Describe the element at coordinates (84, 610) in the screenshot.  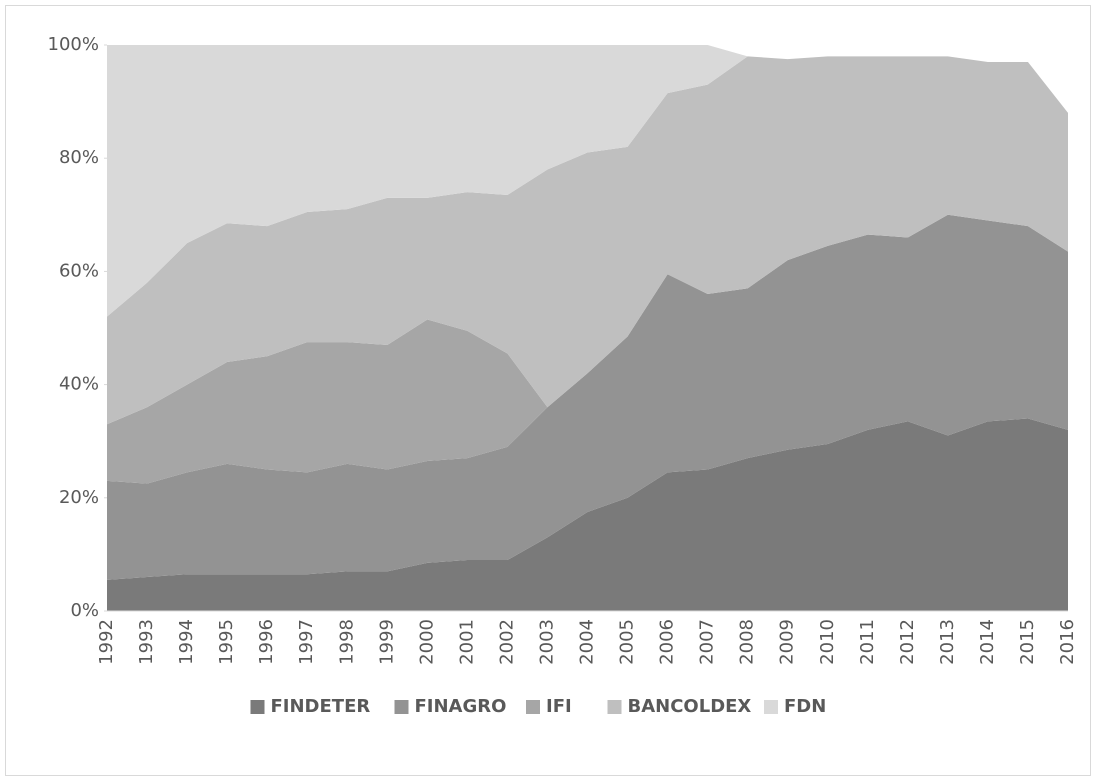
I see `y-tick-label: 0%` at that location.